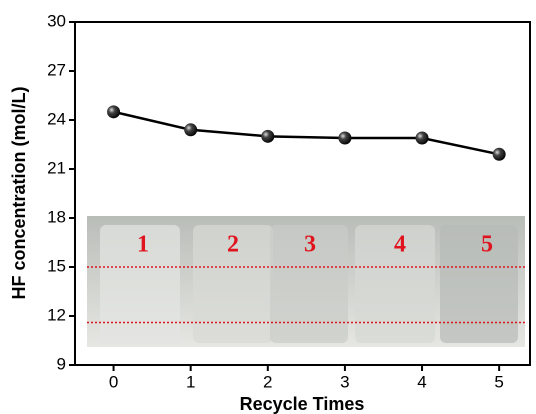 This screenshot has height=414, width=536. What do you see at coordinates (19, 193) in the screenshot?
I see `y-axis-title: HF concentration (mol/L)` at bounding box center [19, 193].